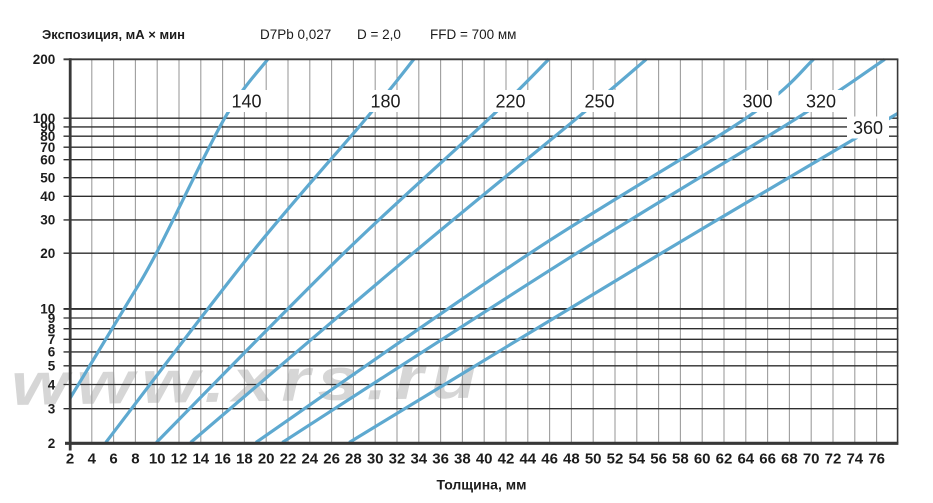 The height and width of the screenshot is (503, 933). I want to click on svg-text: 360, so click(868, 128).